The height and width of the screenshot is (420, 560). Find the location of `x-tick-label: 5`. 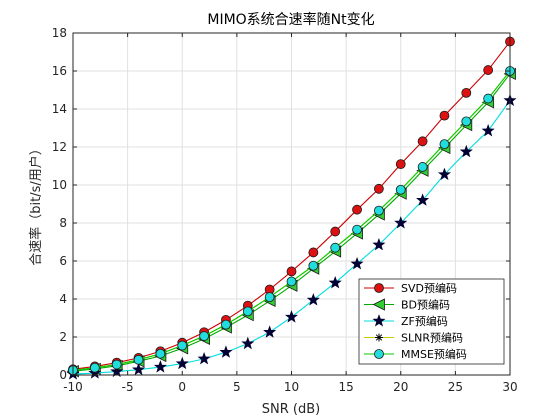

x-tick-label: 5 is located at coordinates (237, 387).